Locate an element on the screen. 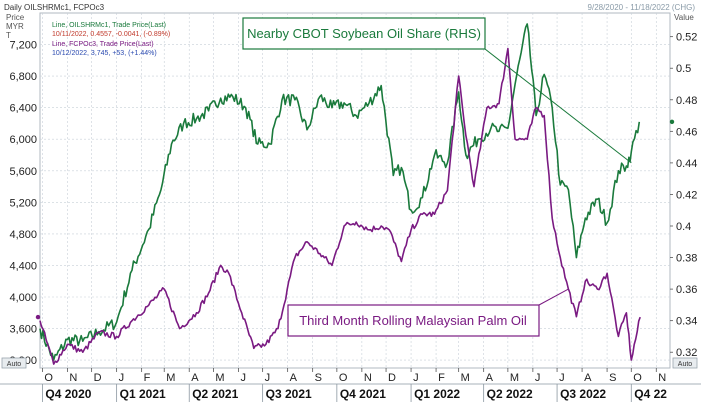 Image resolution: width=701 pixels, height=416 pixels. y-tick-left: 5,600 is located at coordinates (23, 172).